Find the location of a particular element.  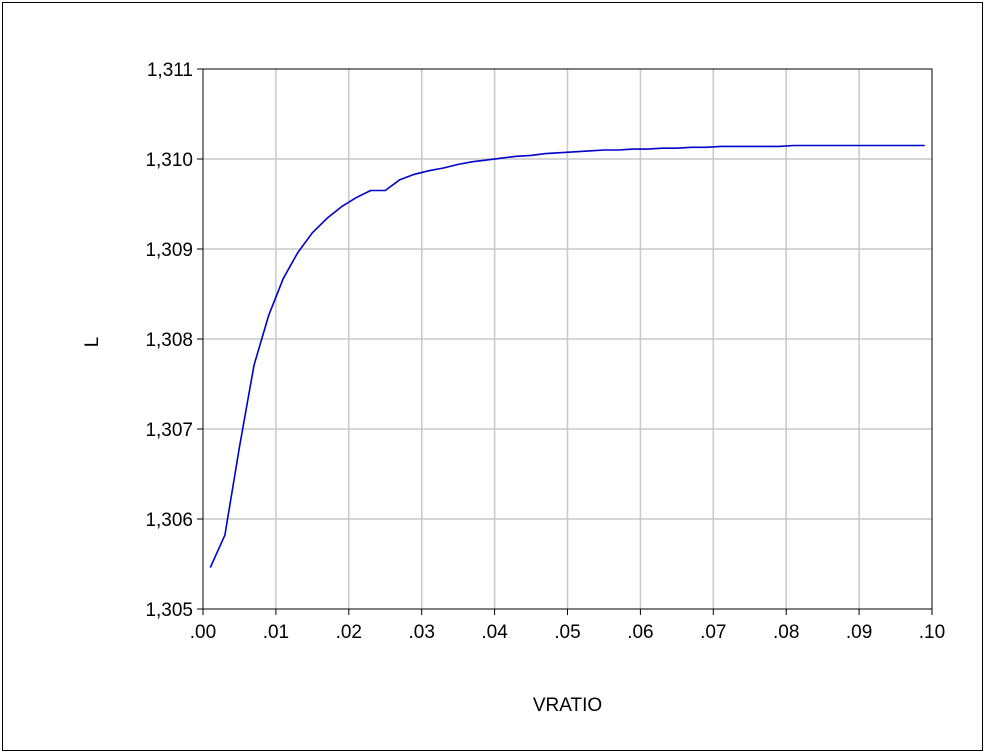

x-tick-label: .08 is located at coordinates (786, 632).